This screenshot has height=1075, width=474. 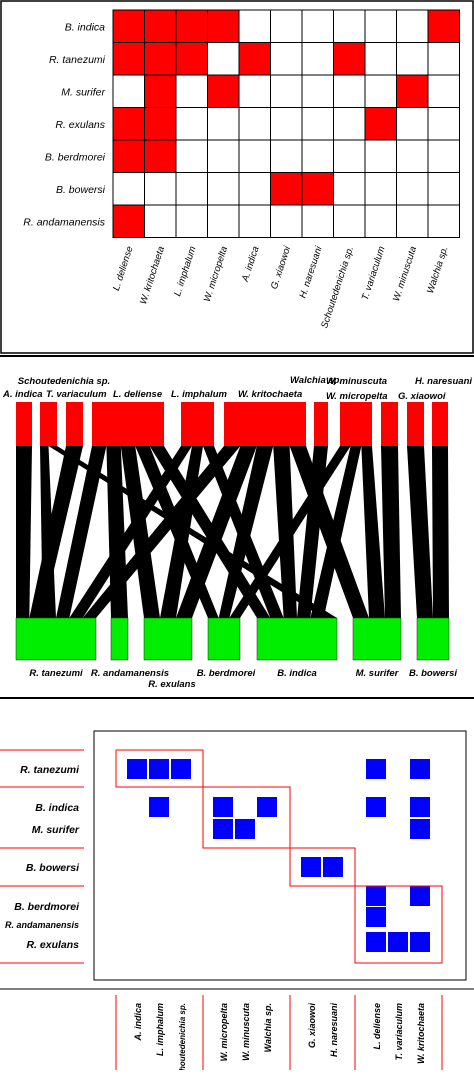 What do you see at coordinates (152, 275) in the screenshot?
I see `column-label: W. kritochaeta` at bounding box center [152, 275].